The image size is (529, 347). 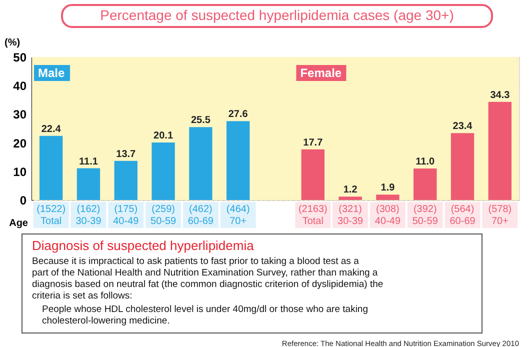 I want to click on text: 11.1, so click(x=88, y=162).